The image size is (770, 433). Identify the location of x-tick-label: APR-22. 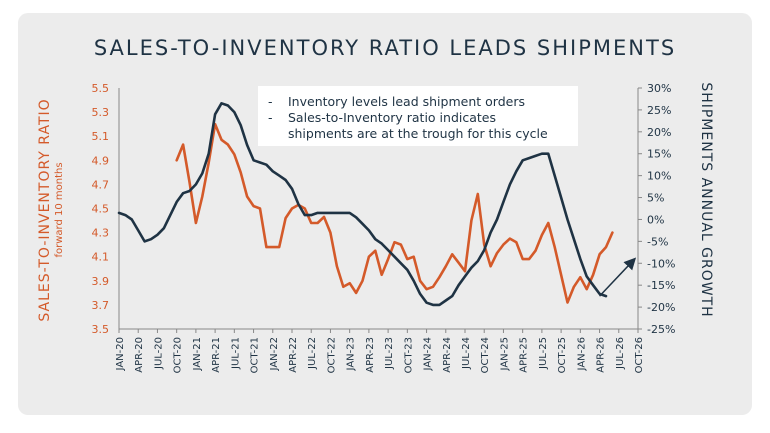
(293, 355).